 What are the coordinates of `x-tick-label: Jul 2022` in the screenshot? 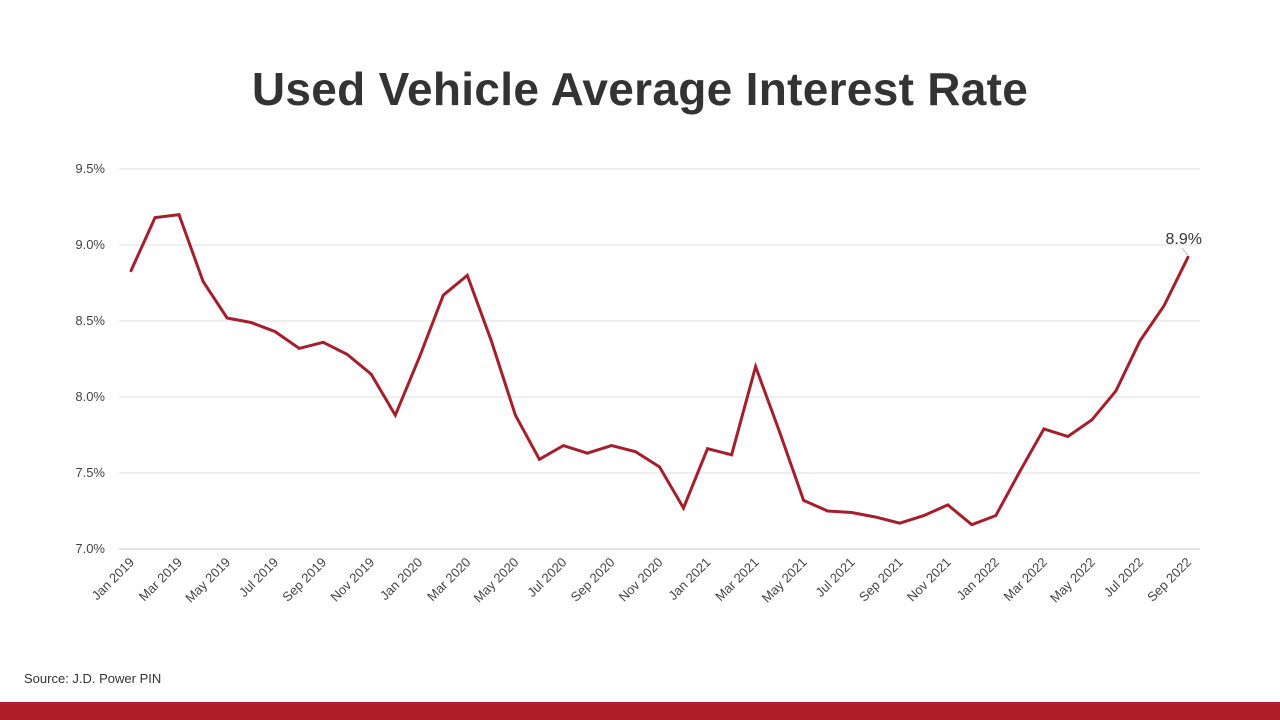 It's located at (1123, 577).